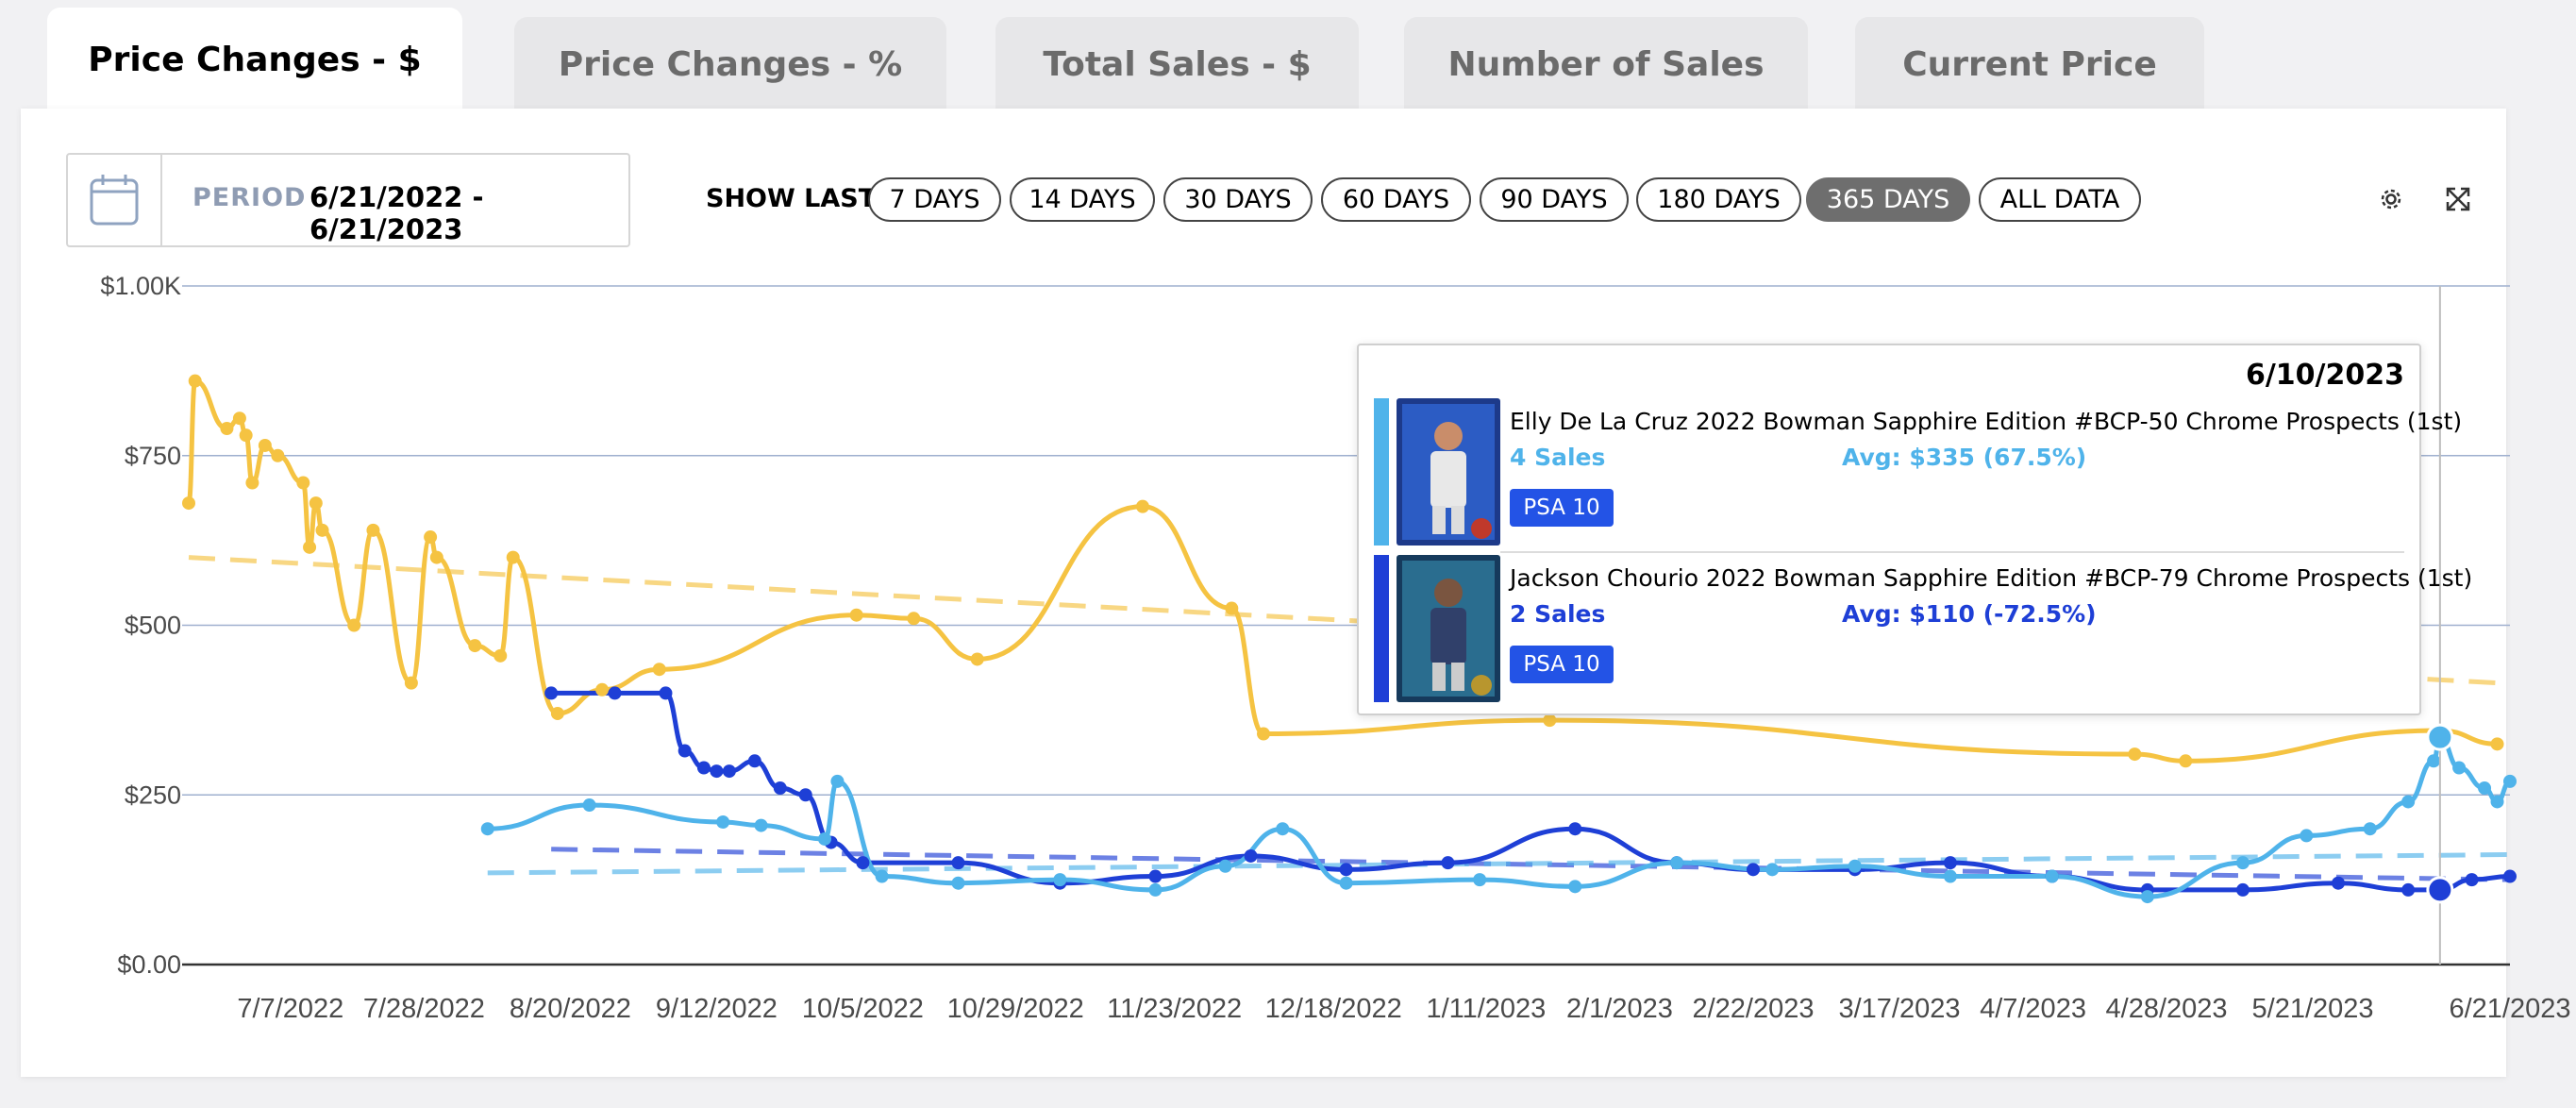 The image size is (2576, 1108). What do you see at coordinates (1888, 199) in the screenshot?
I see `range-365-days-button: 365 DAYS` at bounding box center [1888, 199].